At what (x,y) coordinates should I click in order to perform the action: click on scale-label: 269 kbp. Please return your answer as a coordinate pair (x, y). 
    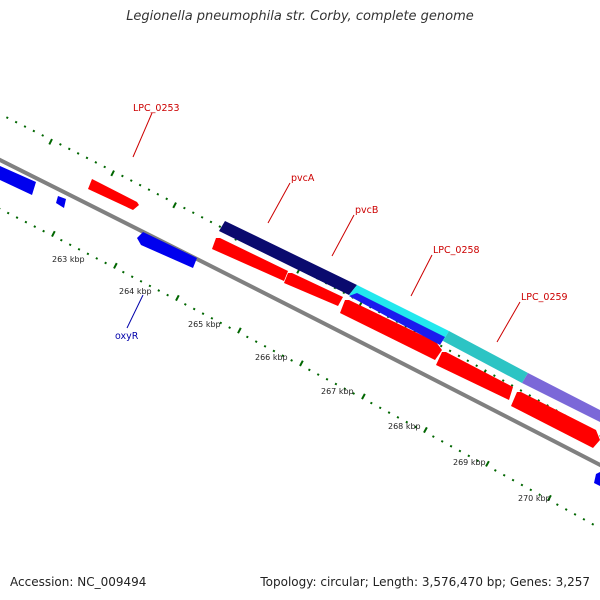
    Looking at the image, I should click on (469, 462).